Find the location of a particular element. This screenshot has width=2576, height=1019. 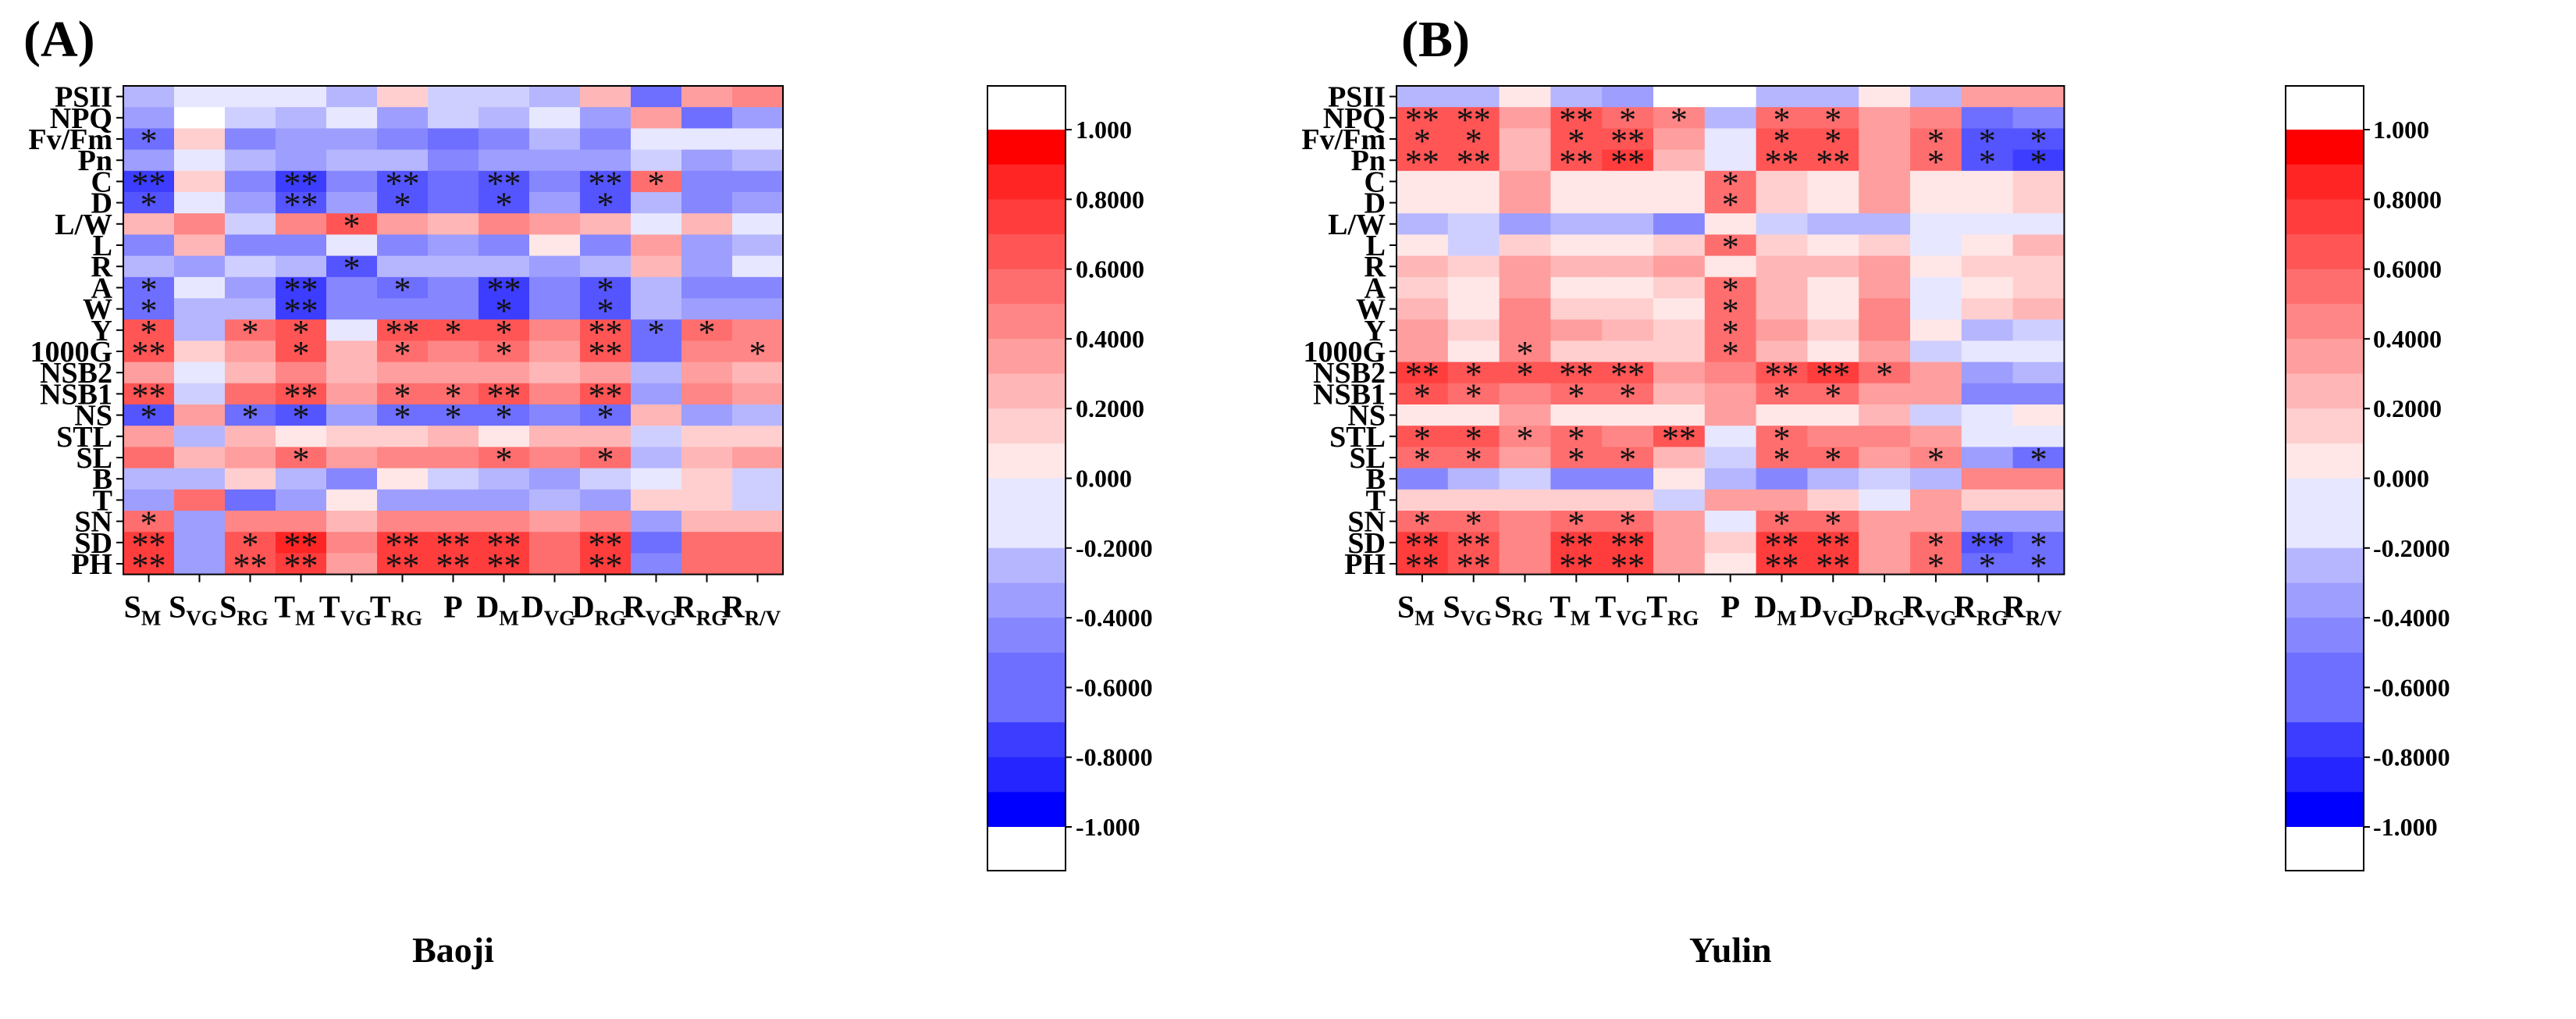

column-label-subscript: RG is located at coordinates (407, 618).